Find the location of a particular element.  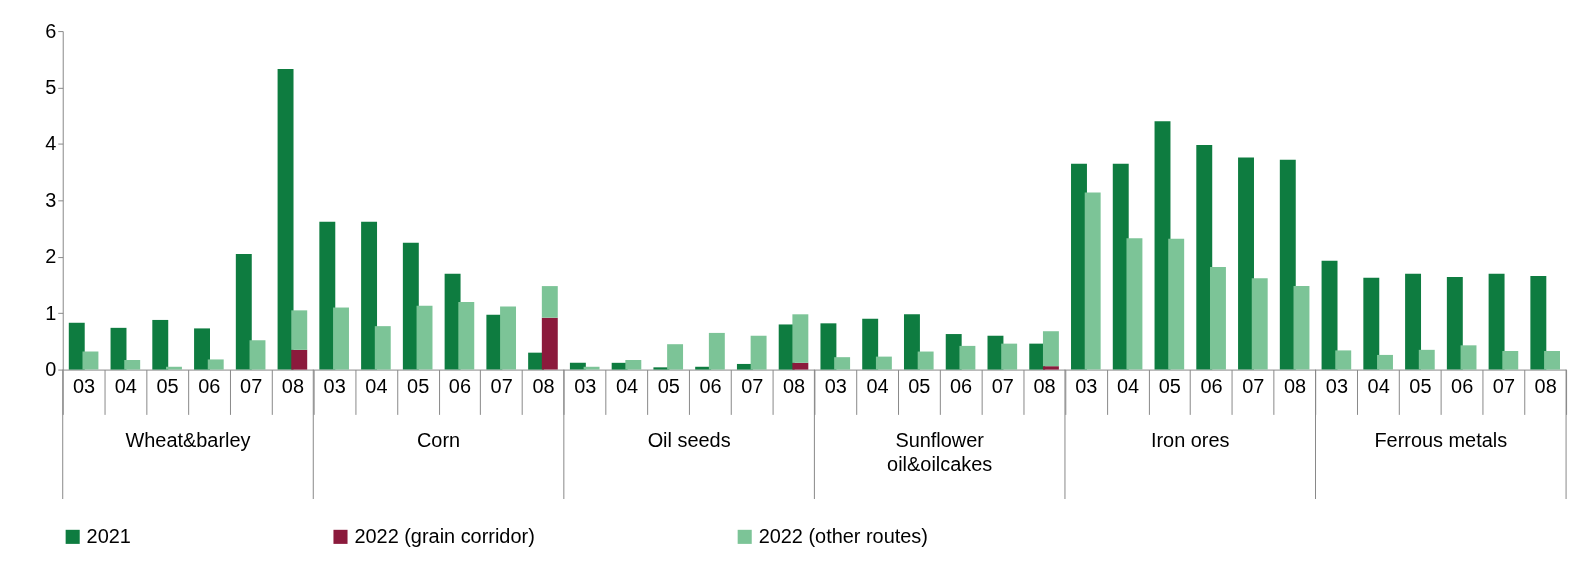

y-tick-label: 4 is located at coordinates (51, 143).